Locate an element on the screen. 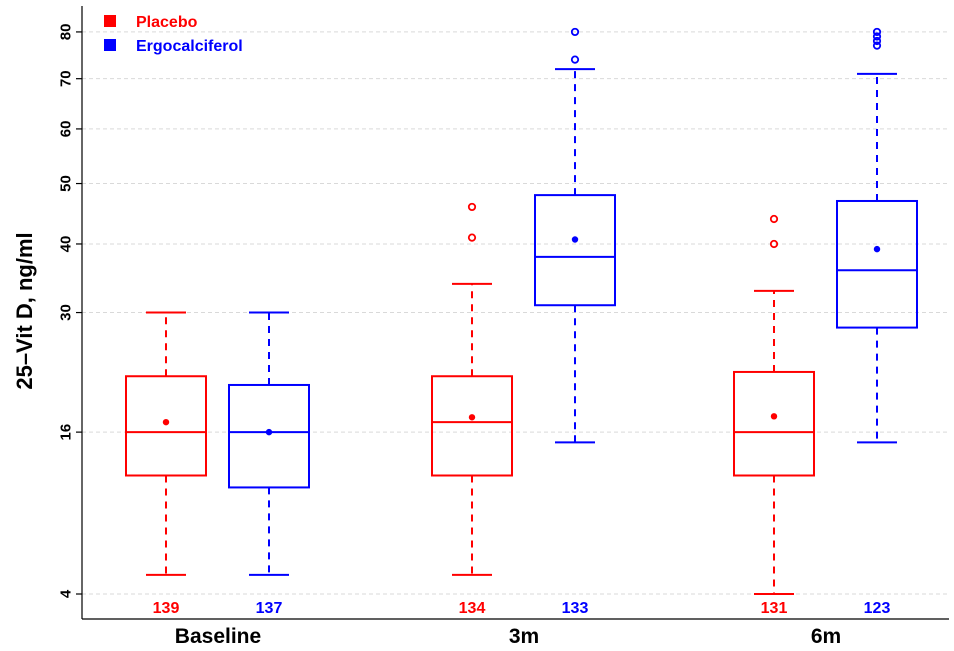 The image size is (954, 651). legend-label: Placebo is located at coordinates (167, 22).